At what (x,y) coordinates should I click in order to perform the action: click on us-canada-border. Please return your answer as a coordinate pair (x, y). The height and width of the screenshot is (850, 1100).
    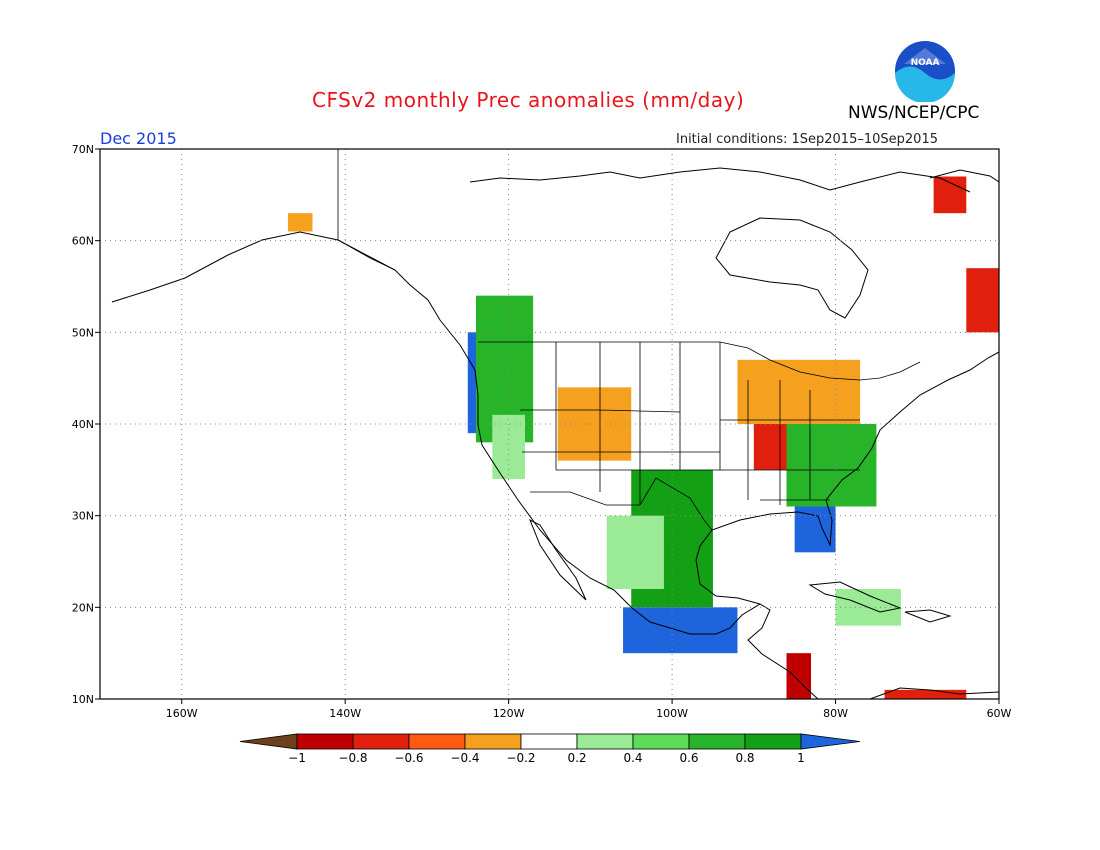
    Looking at the image, I should click on (699, 361).